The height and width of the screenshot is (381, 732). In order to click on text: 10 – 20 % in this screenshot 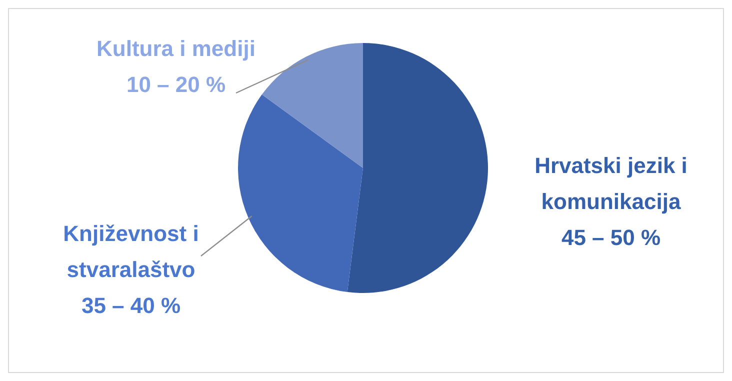, I will do `click(176, 84)`.